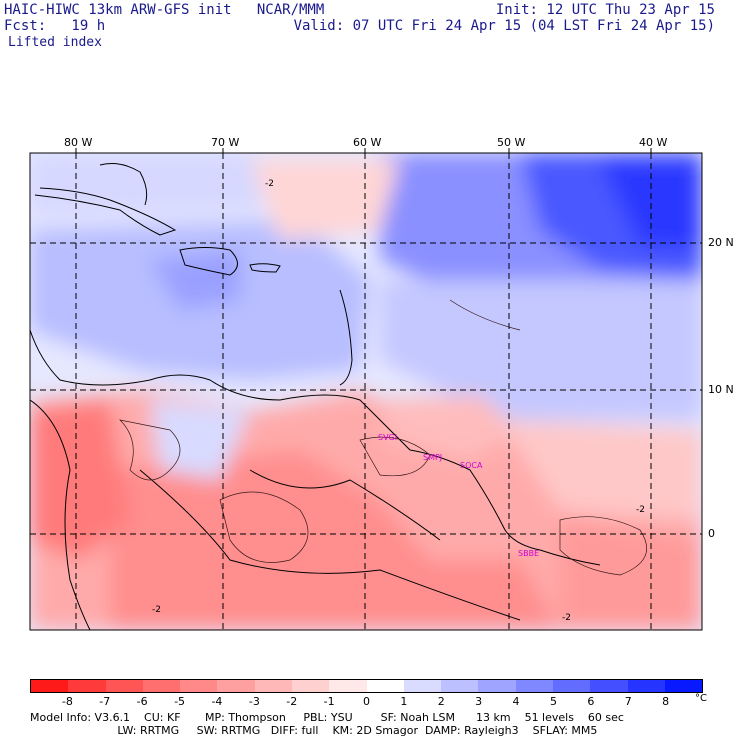 This screenshot has width=740, height=740. What do you see at coordinates (225, 142) in the screenshot?
I see `lon-label: 70 W` at bounding box center [225, 142].